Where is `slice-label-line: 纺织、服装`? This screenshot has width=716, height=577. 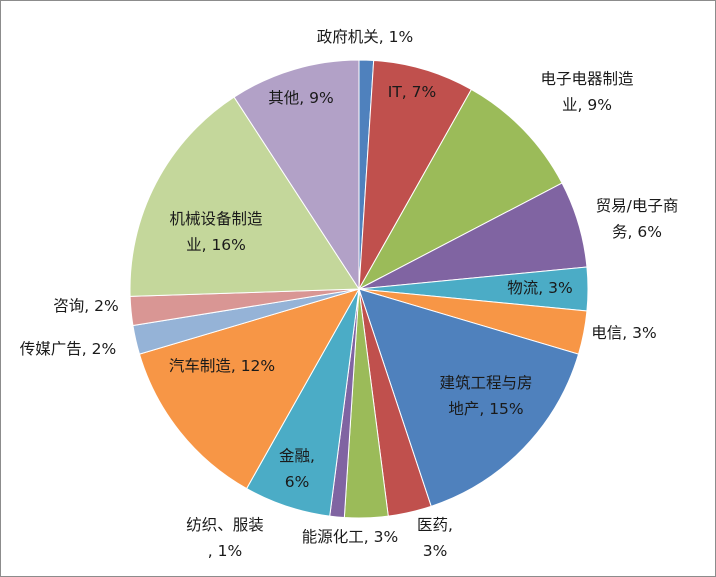
slice-label-line: 纺织、服装 is located at coordinates (225, 525).